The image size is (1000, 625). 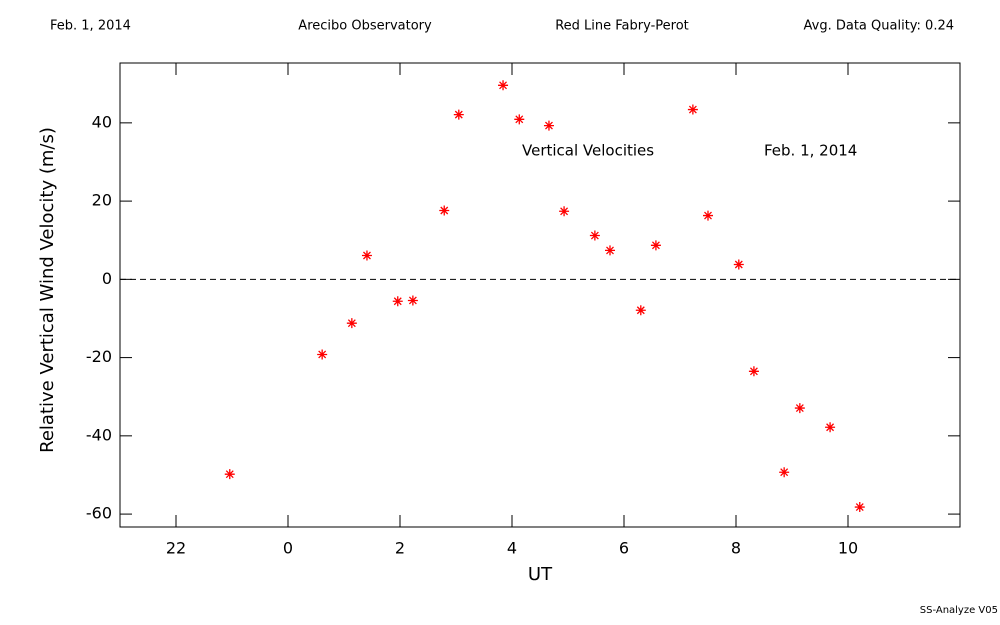 I want to click on y-tick-label: -60, so click(x=99, y=513).